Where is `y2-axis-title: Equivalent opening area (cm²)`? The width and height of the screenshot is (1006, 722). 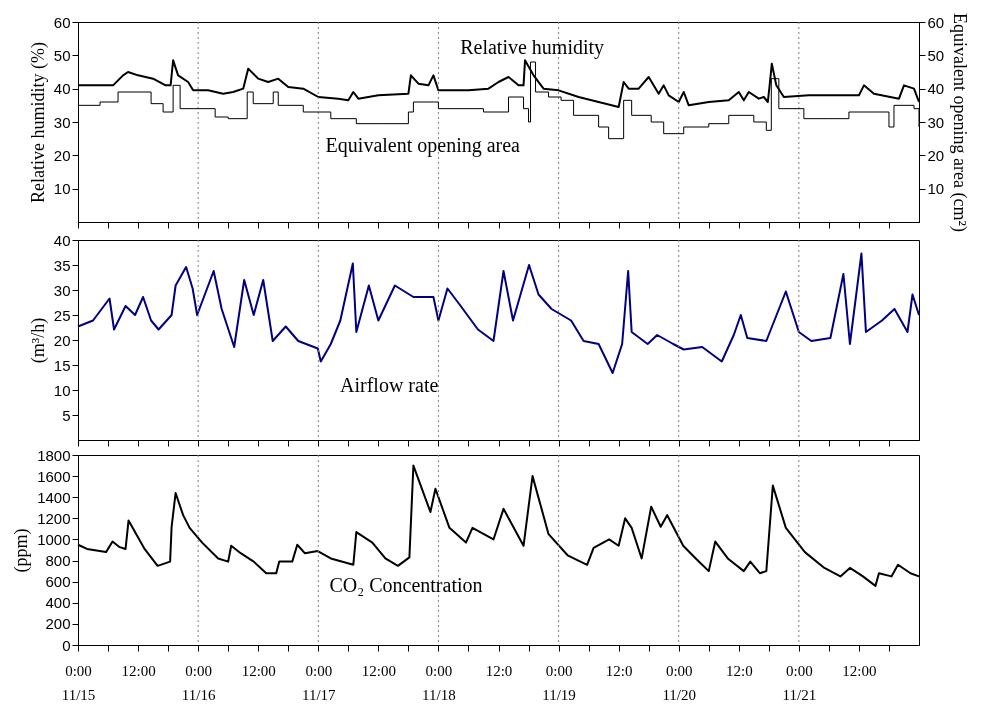
y2-axis-title: Equivalent opening area (cm²) is located at coordinates (960, 122).